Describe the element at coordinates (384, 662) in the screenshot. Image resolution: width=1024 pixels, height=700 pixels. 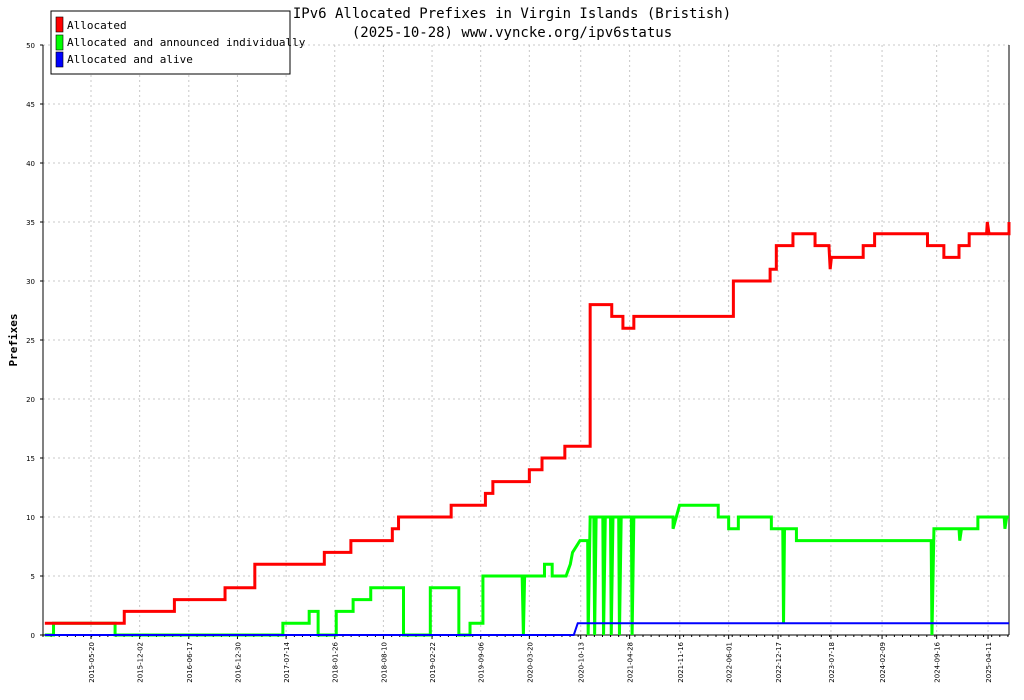
I see `x-tick-label: 2018-08-10` at that location.